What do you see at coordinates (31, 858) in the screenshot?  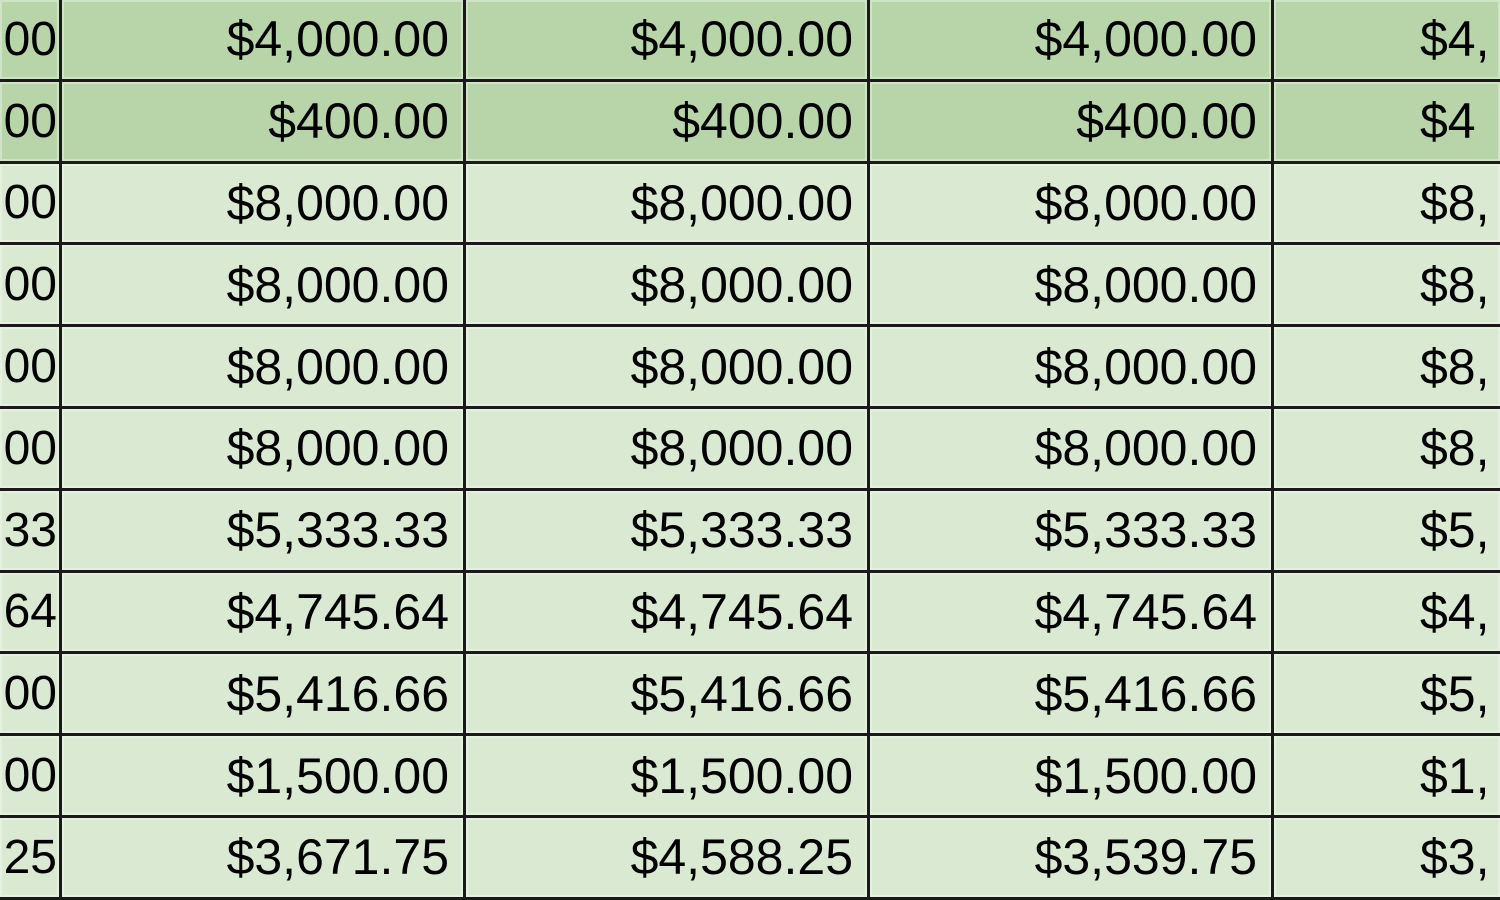 I see `table-cell: 25` at bounding box center [31, 858].